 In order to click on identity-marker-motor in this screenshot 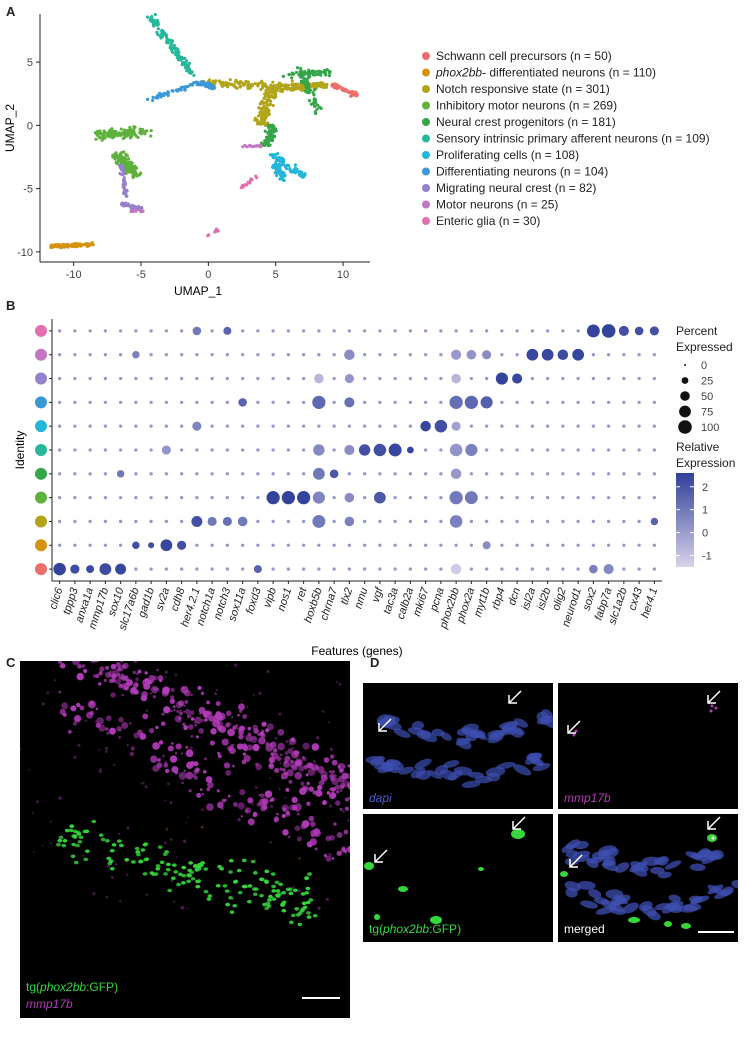, I will do `click(41, 354)`.